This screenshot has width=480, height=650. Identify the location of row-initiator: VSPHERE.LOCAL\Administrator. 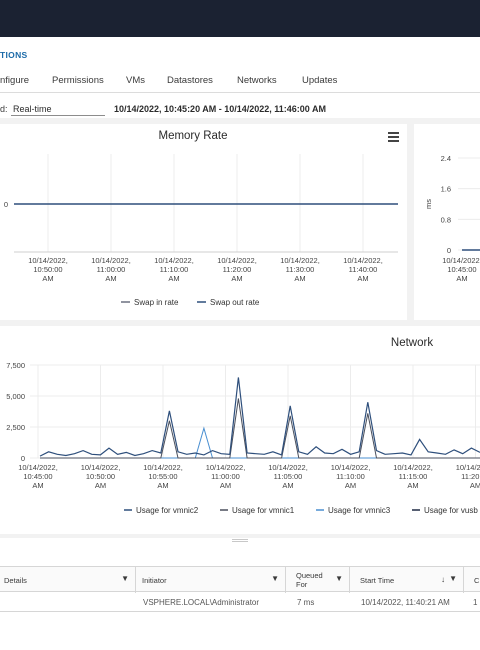
(201, 602).